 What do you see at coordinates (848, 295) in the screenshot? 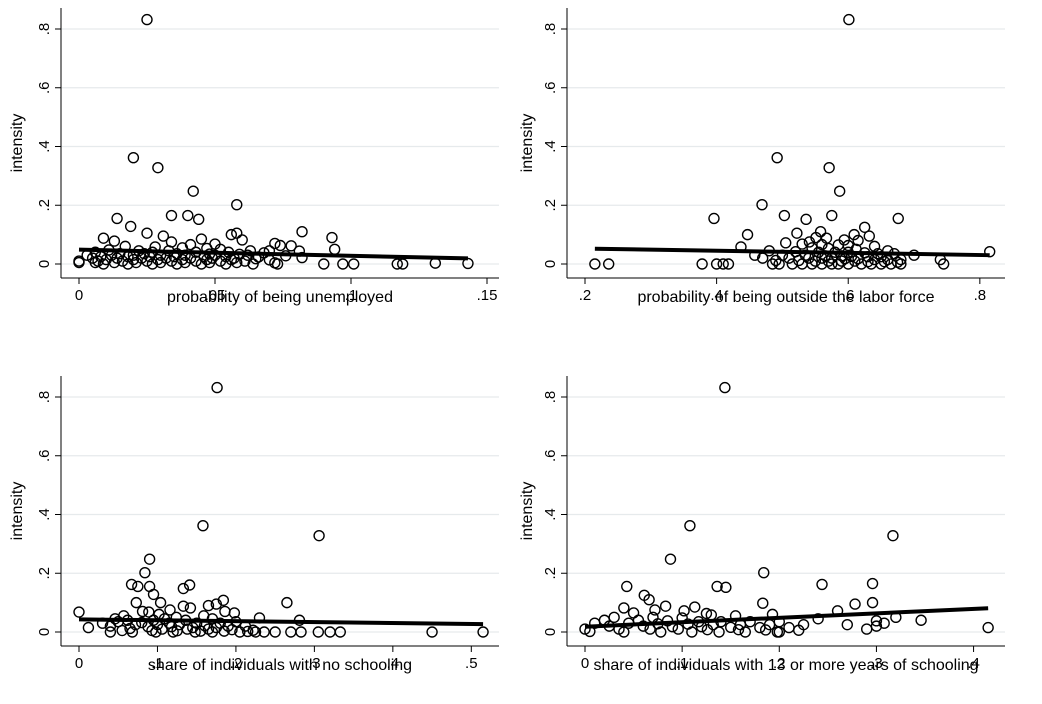
I see `x-tick-label: .6` at bounding box center [848, 295].